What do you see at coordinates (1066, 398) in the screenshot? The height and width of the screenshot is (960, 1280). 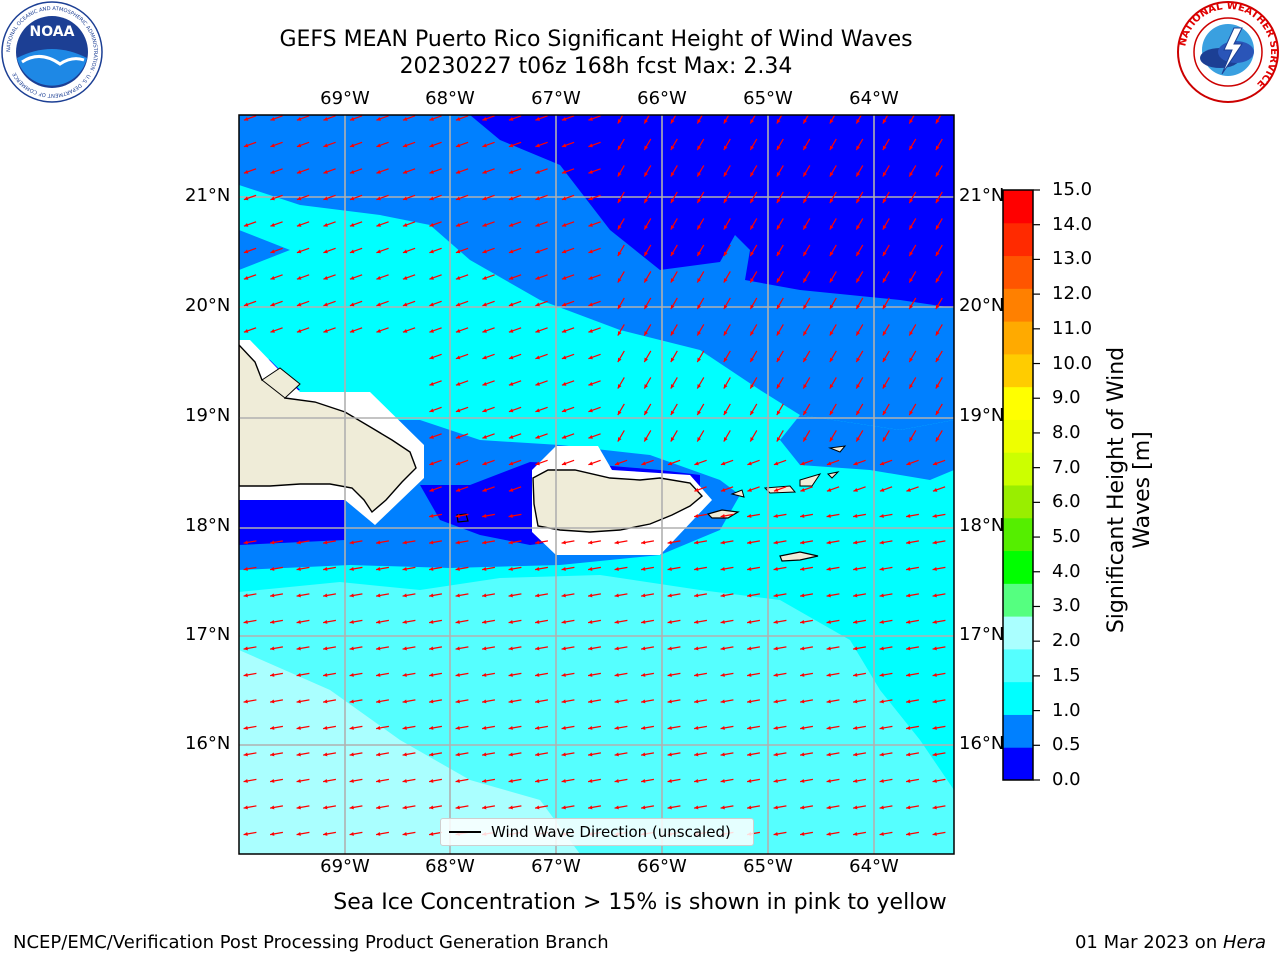 I see `colorbar-tick-label: 9.0` at bounding box center [1066, 398].